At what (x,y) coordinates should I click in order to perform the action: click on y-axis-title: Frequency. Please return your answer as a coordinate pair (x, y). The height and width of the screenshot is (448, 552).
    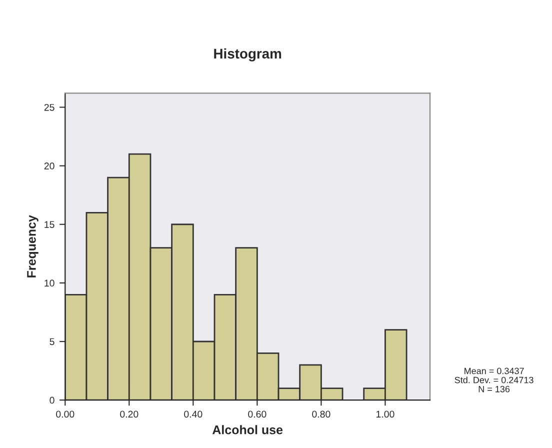
    Looking at the image, I should click on (32, 246).